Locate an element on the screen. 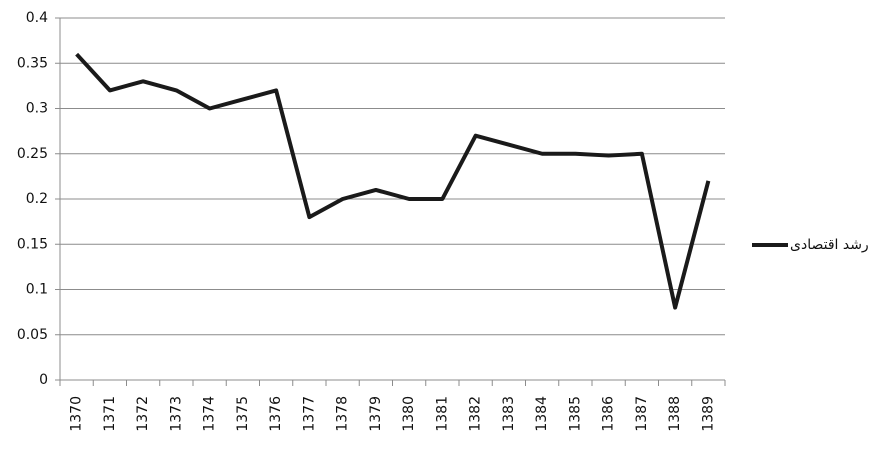 The image size is (888, 472). x-tick-label: 1387 is located at coordinates (642, 414).